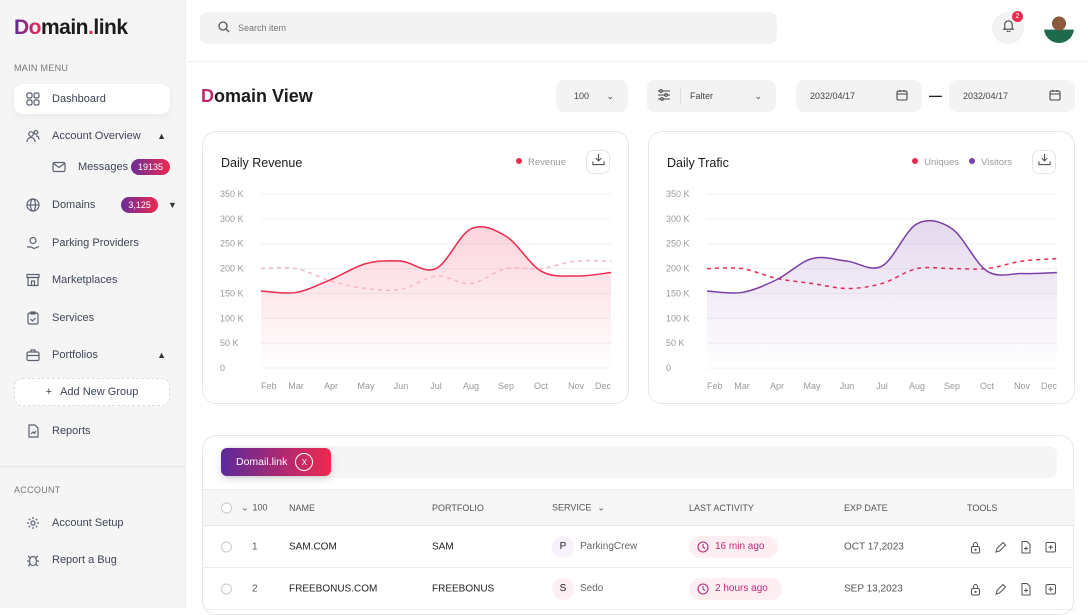 This screenshot has width=1088, height=615. I want to click on y-tick-label: 0, so click(668, 368).